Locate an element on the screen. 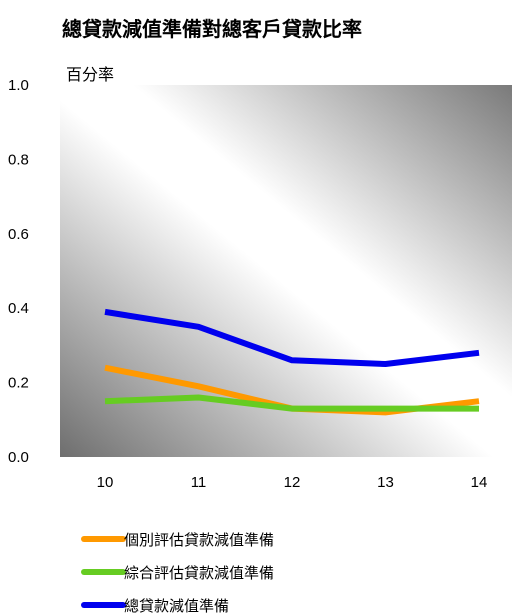  y-tick-label: 1.0 is located at coordinates (18, 85).